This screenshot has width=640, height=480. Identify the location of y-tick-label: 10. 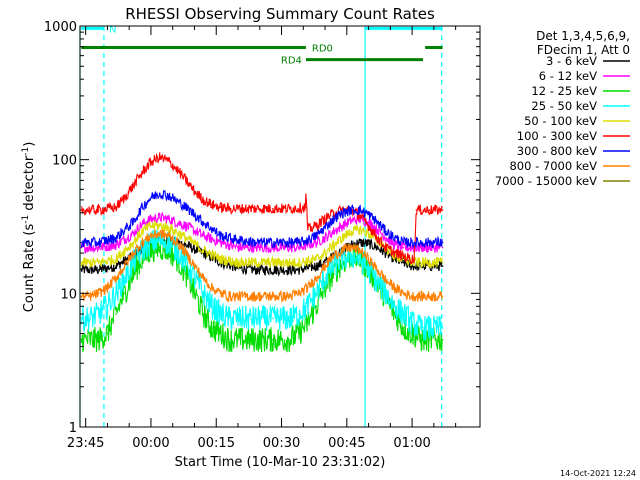
(68, 294).